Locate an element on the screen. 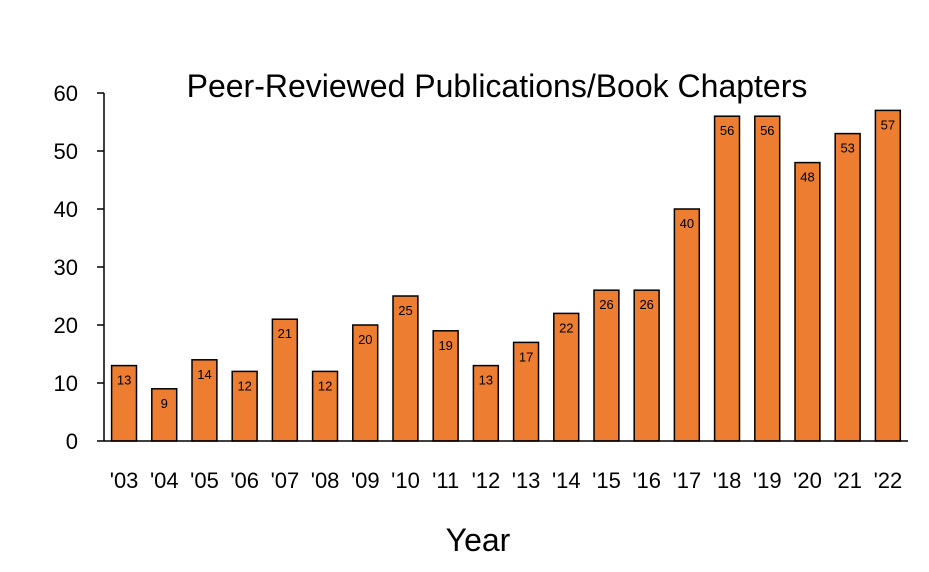  y-tick-label: 20 is located at coordinates (66, 325).